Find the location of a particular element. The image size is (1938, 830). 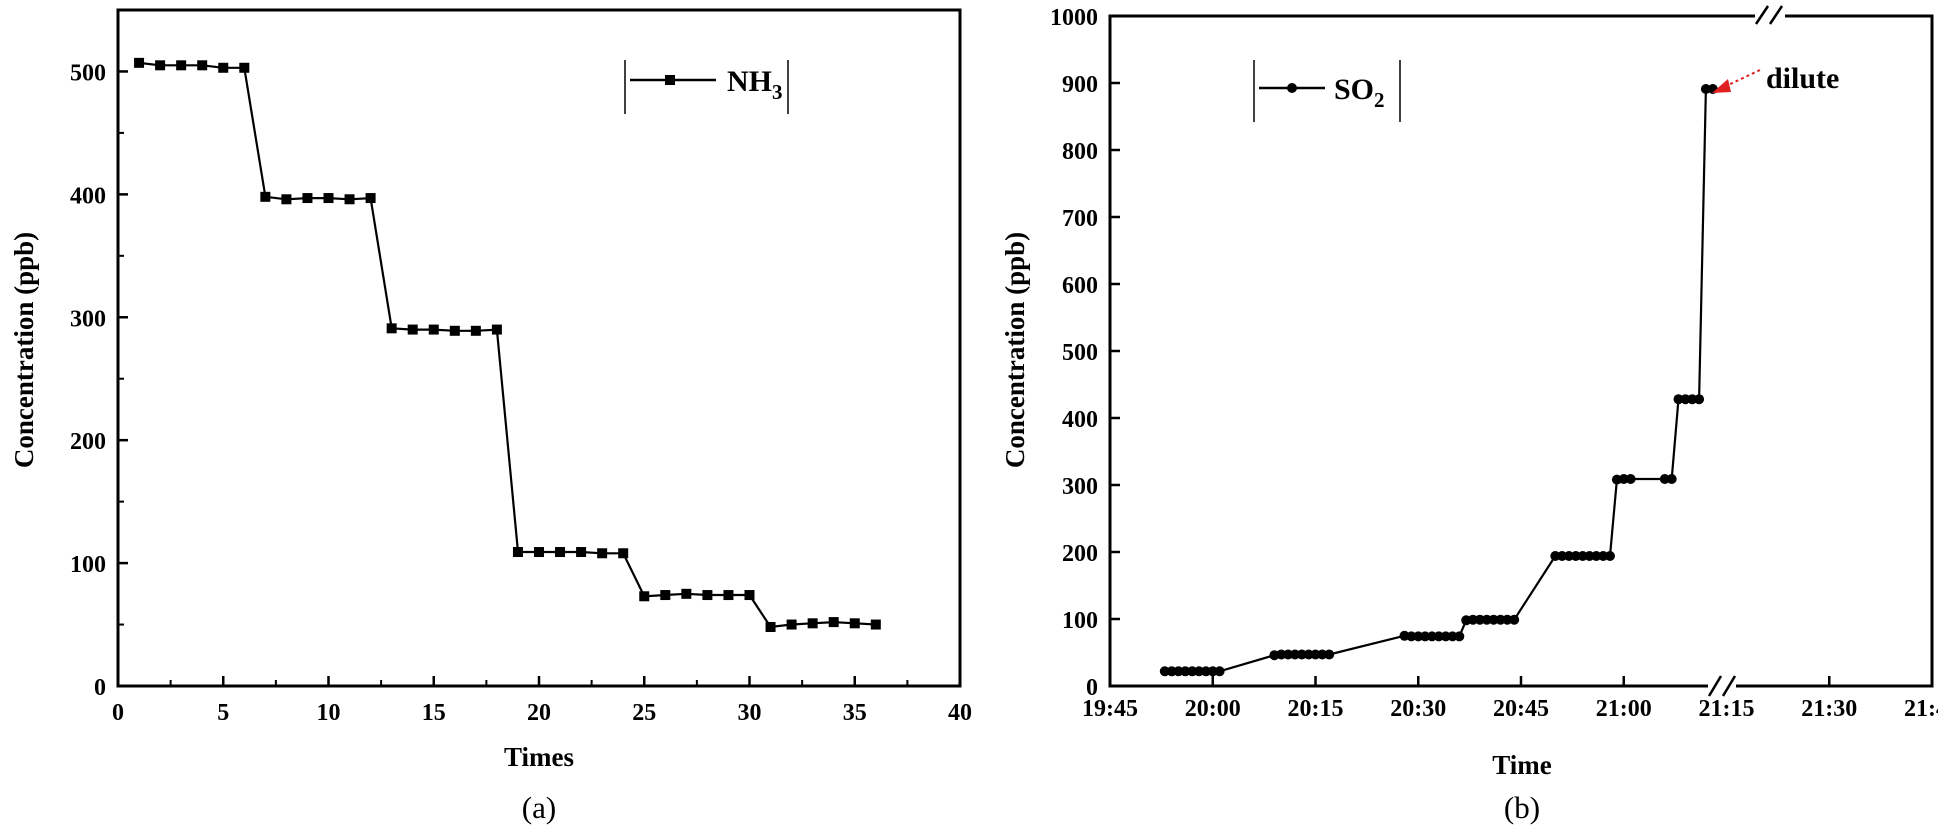

legend-a-square-marker is located at coordinates (670, 80).